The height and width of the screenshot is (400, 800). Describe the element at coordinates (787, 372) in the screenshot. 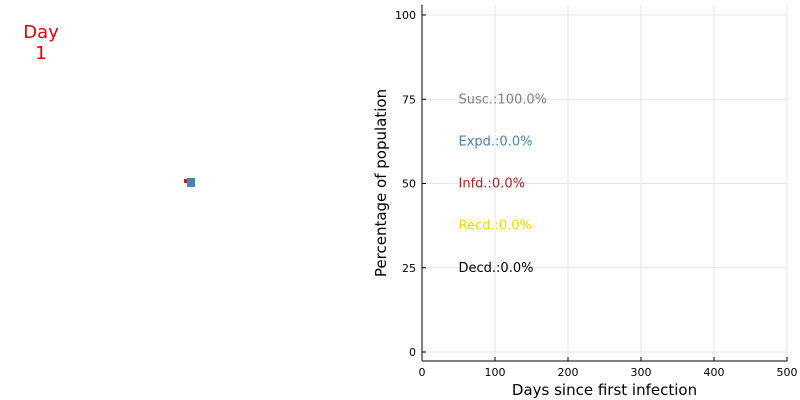

I see `x-tick-label: 500` at that location.